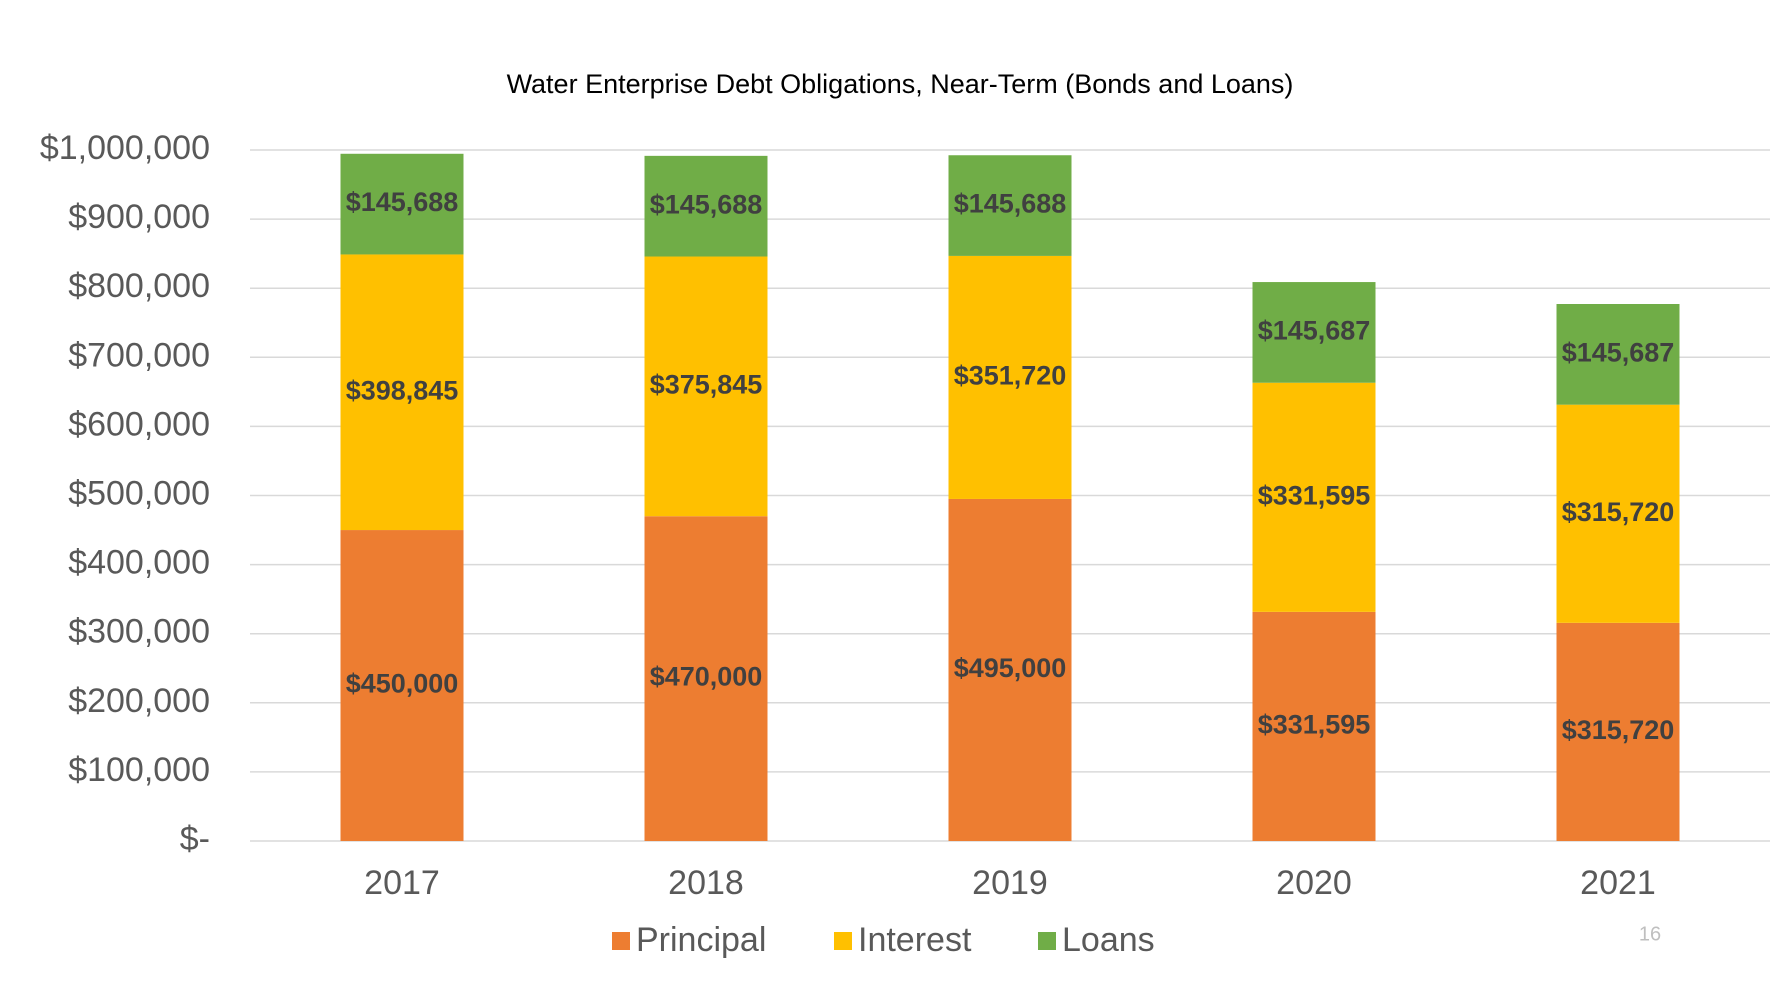 The image size is (1790, 992). Describe the element at coordinates (125, 148) in the screenshot. I see `y-tick-label: $1,000,000` at that location.